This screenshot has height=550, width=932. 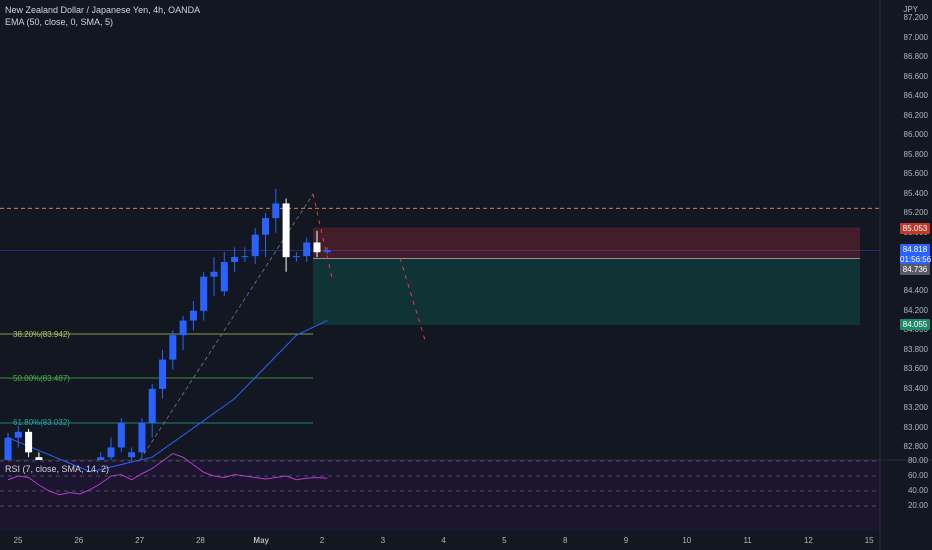 I want to click on projection-segment, so click(x=323, y=238).